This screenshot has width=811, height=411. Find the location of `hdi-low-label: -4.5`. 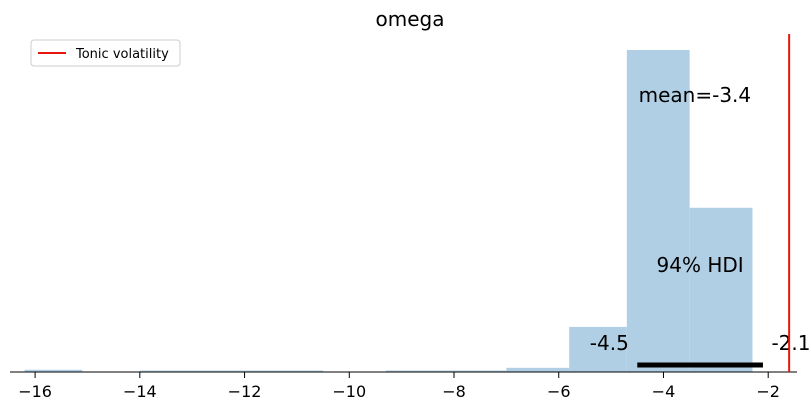

hdi-low-label: -4.5 is located at coordinates (609, 343).